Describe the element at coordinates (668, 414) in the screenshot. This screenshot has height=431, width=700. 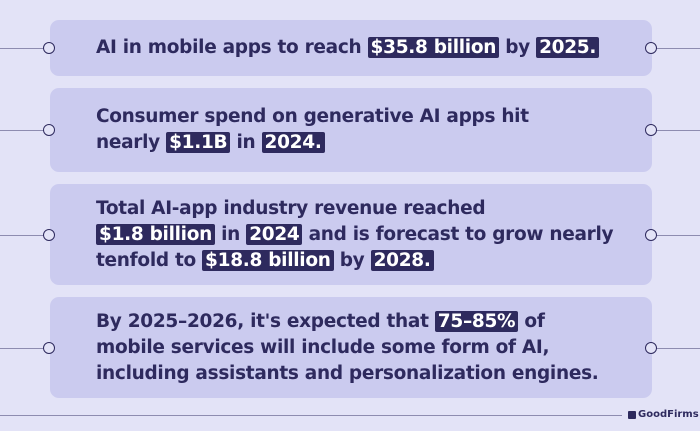
I see `brand-name: GoodFirms` at that location.